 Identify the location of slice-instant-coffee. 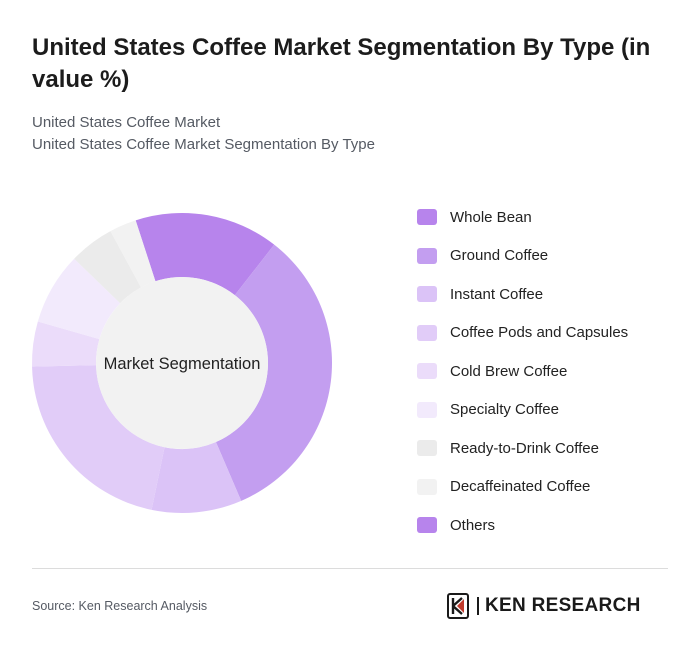
(196, 477).